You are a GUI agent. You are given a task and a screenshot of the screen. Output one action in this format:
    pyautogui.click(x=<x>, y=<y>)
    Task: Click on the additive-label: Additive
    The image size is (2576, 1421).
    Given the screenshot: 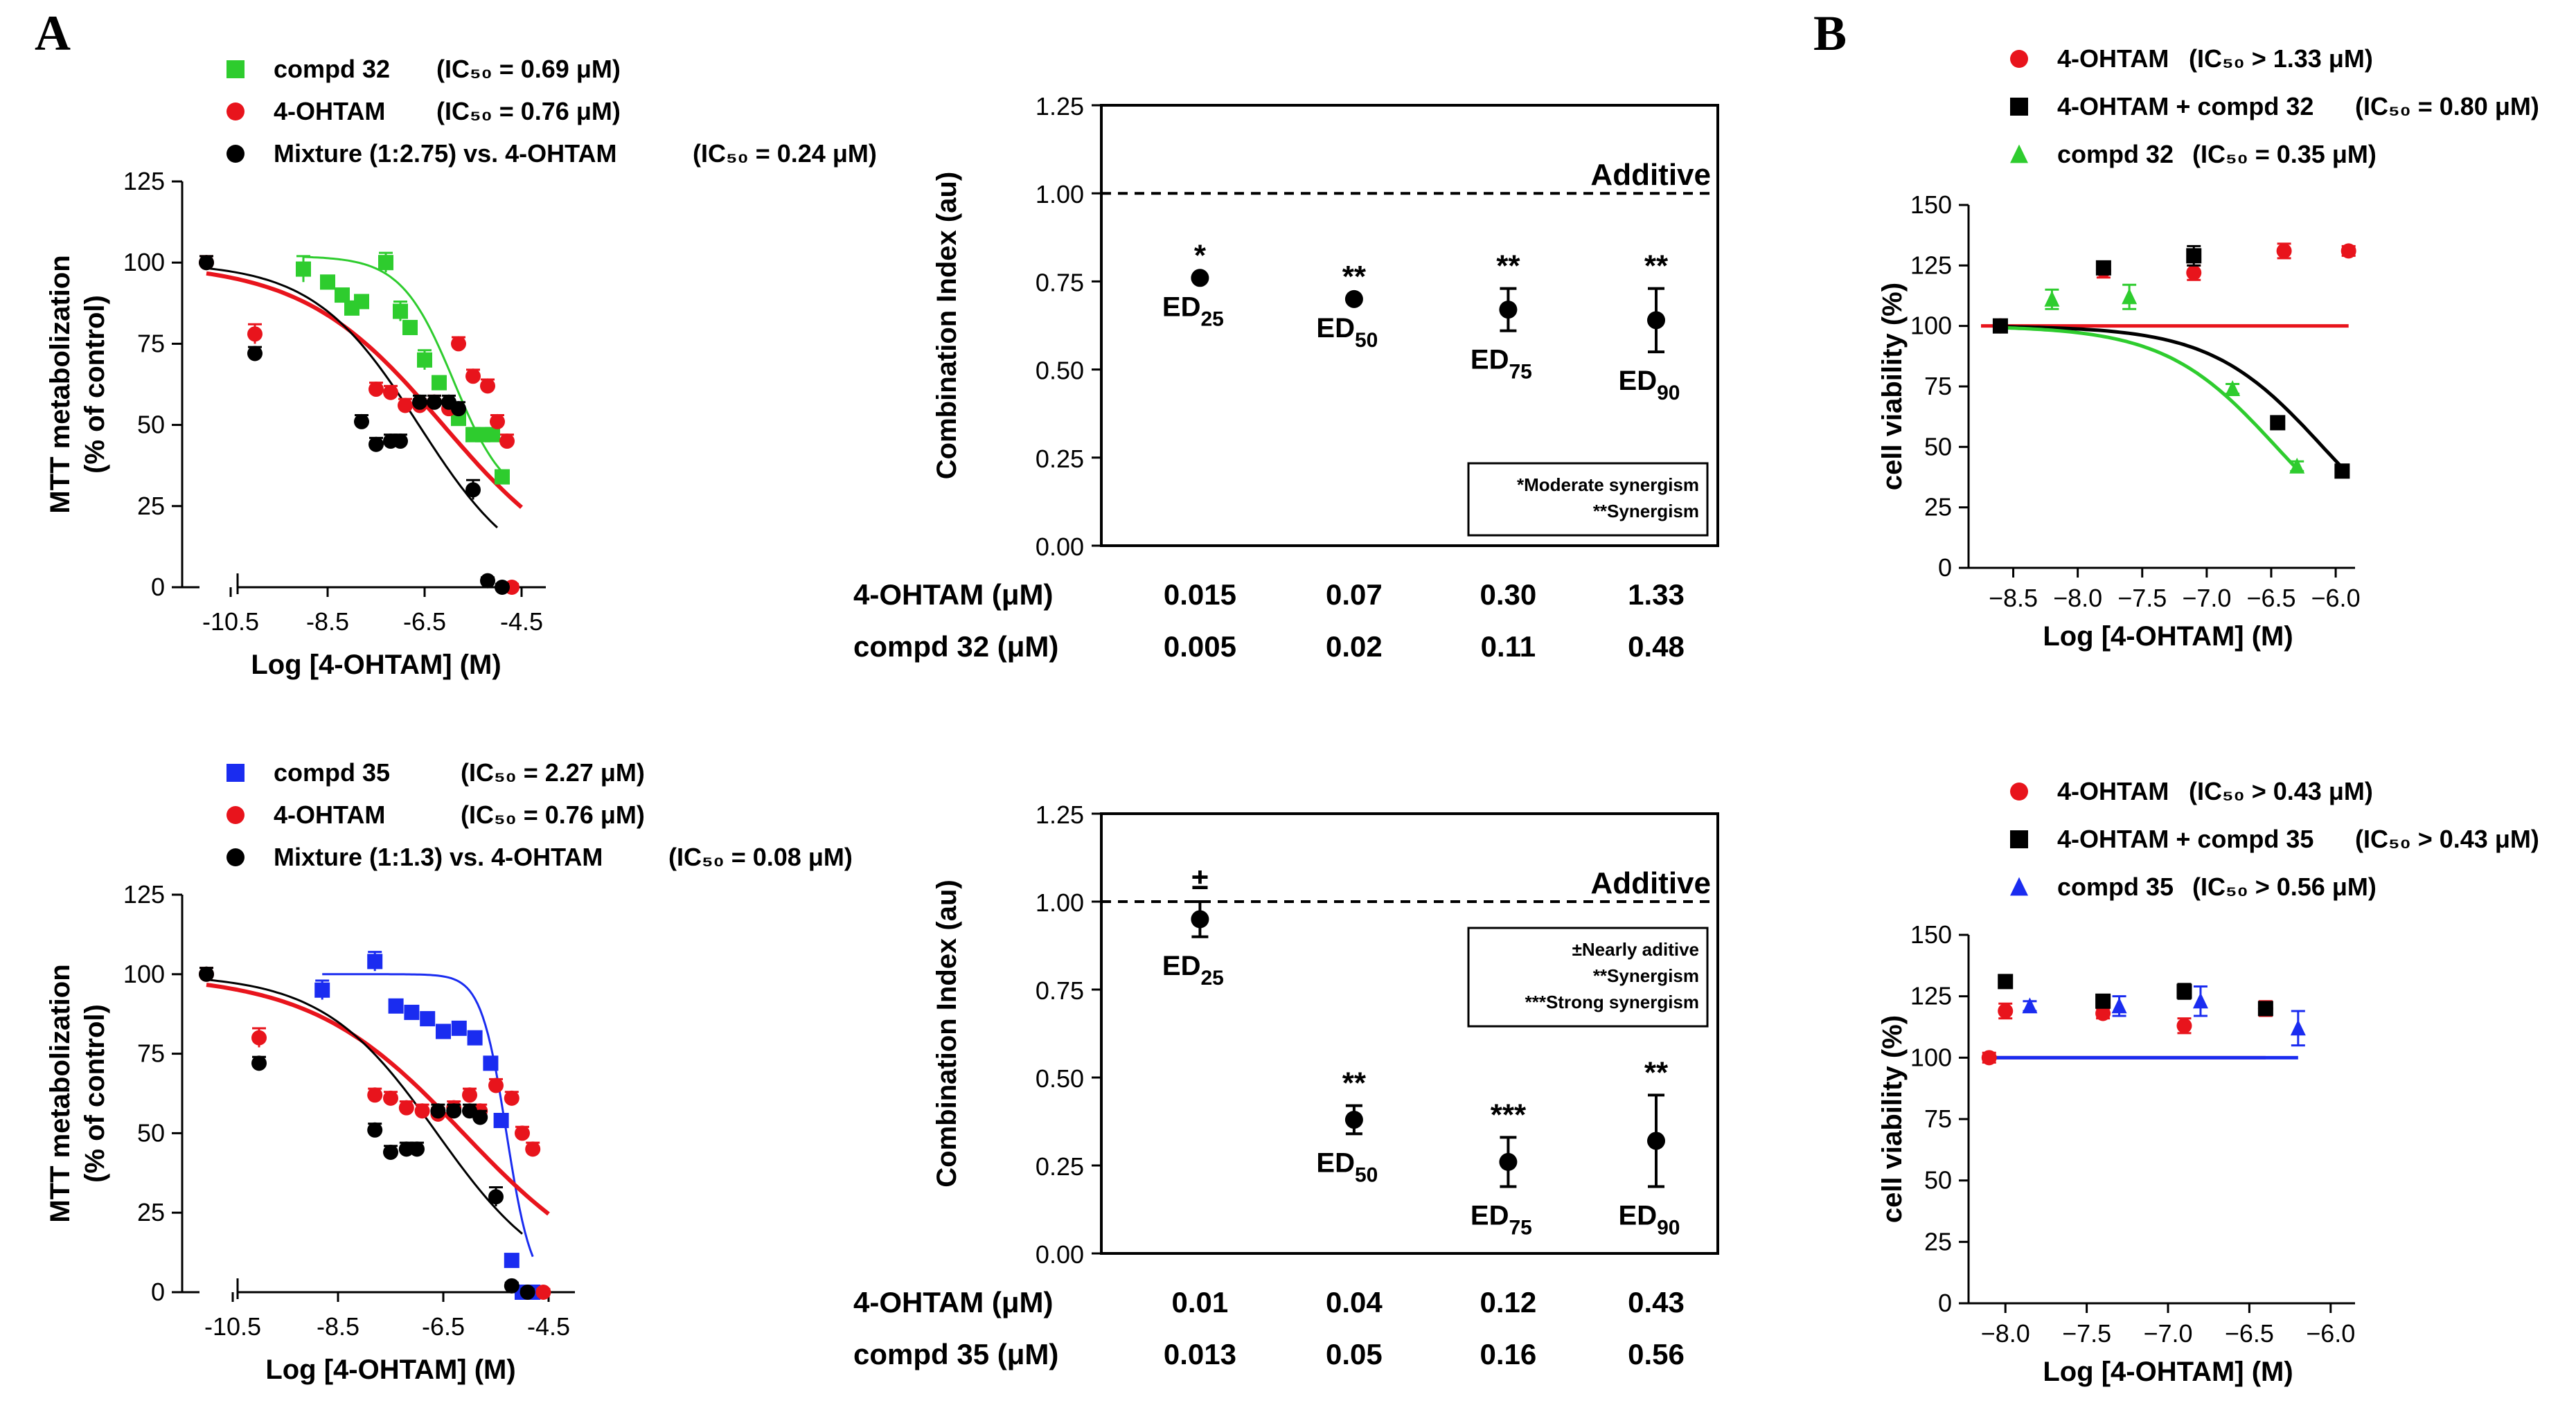 What is the action you would take?
    pyautogui.click(x=1650, y=175)
    